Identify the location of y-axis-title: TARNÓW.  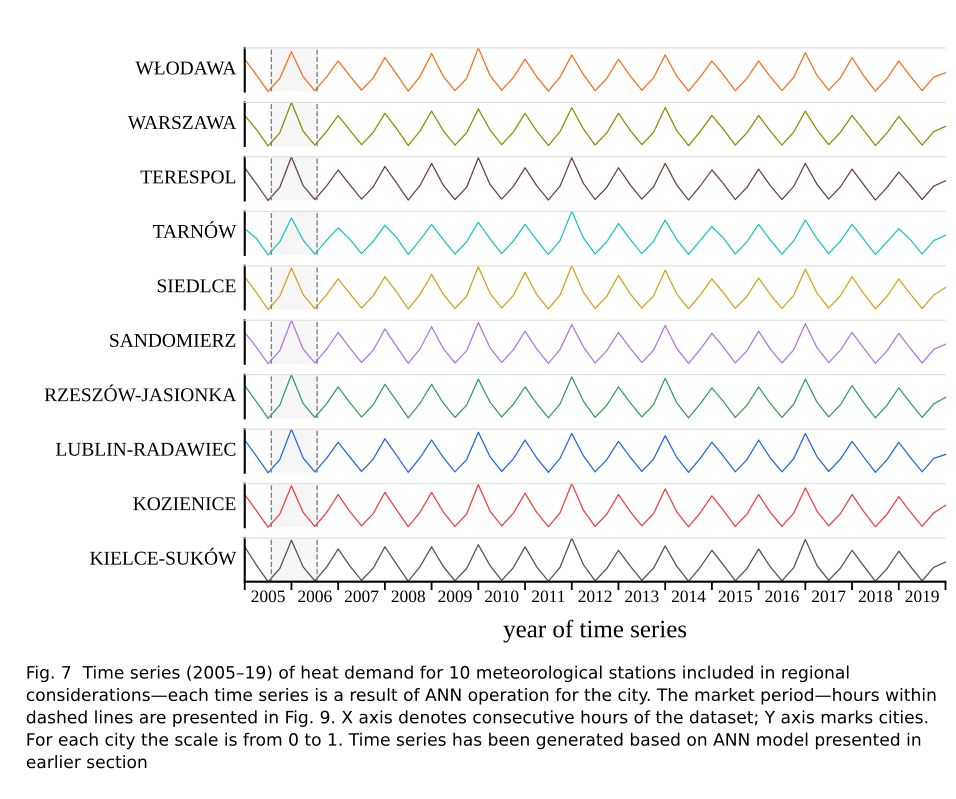
(194, 229).